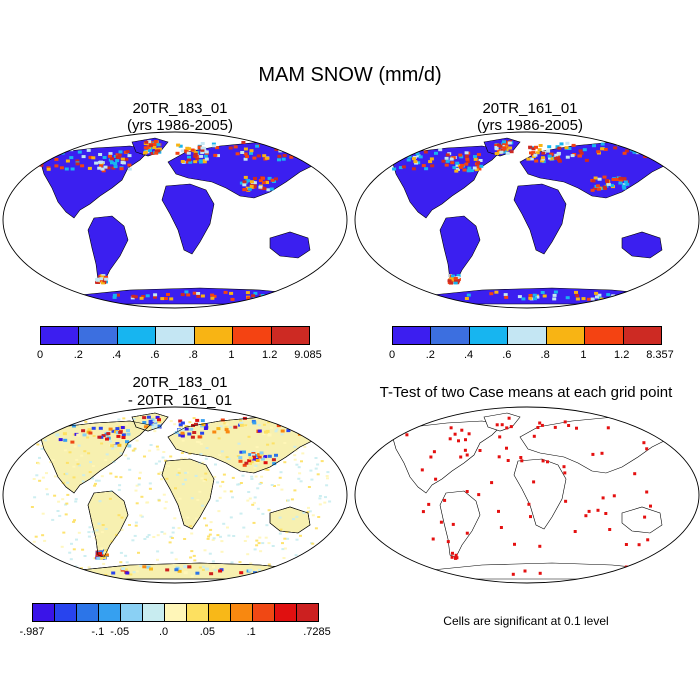 This screenshot has height=700, width=700. I want to click on colorbar-tick-label: -.1, so click(98, 632).